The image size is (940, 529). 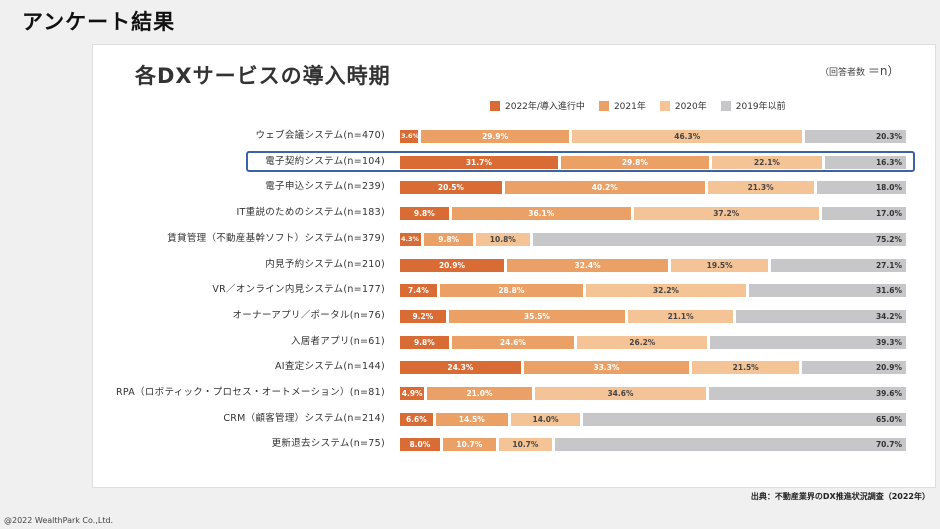 I want to click on row-label: 入居者アプリ(n=61), so click(x=337, y=341).